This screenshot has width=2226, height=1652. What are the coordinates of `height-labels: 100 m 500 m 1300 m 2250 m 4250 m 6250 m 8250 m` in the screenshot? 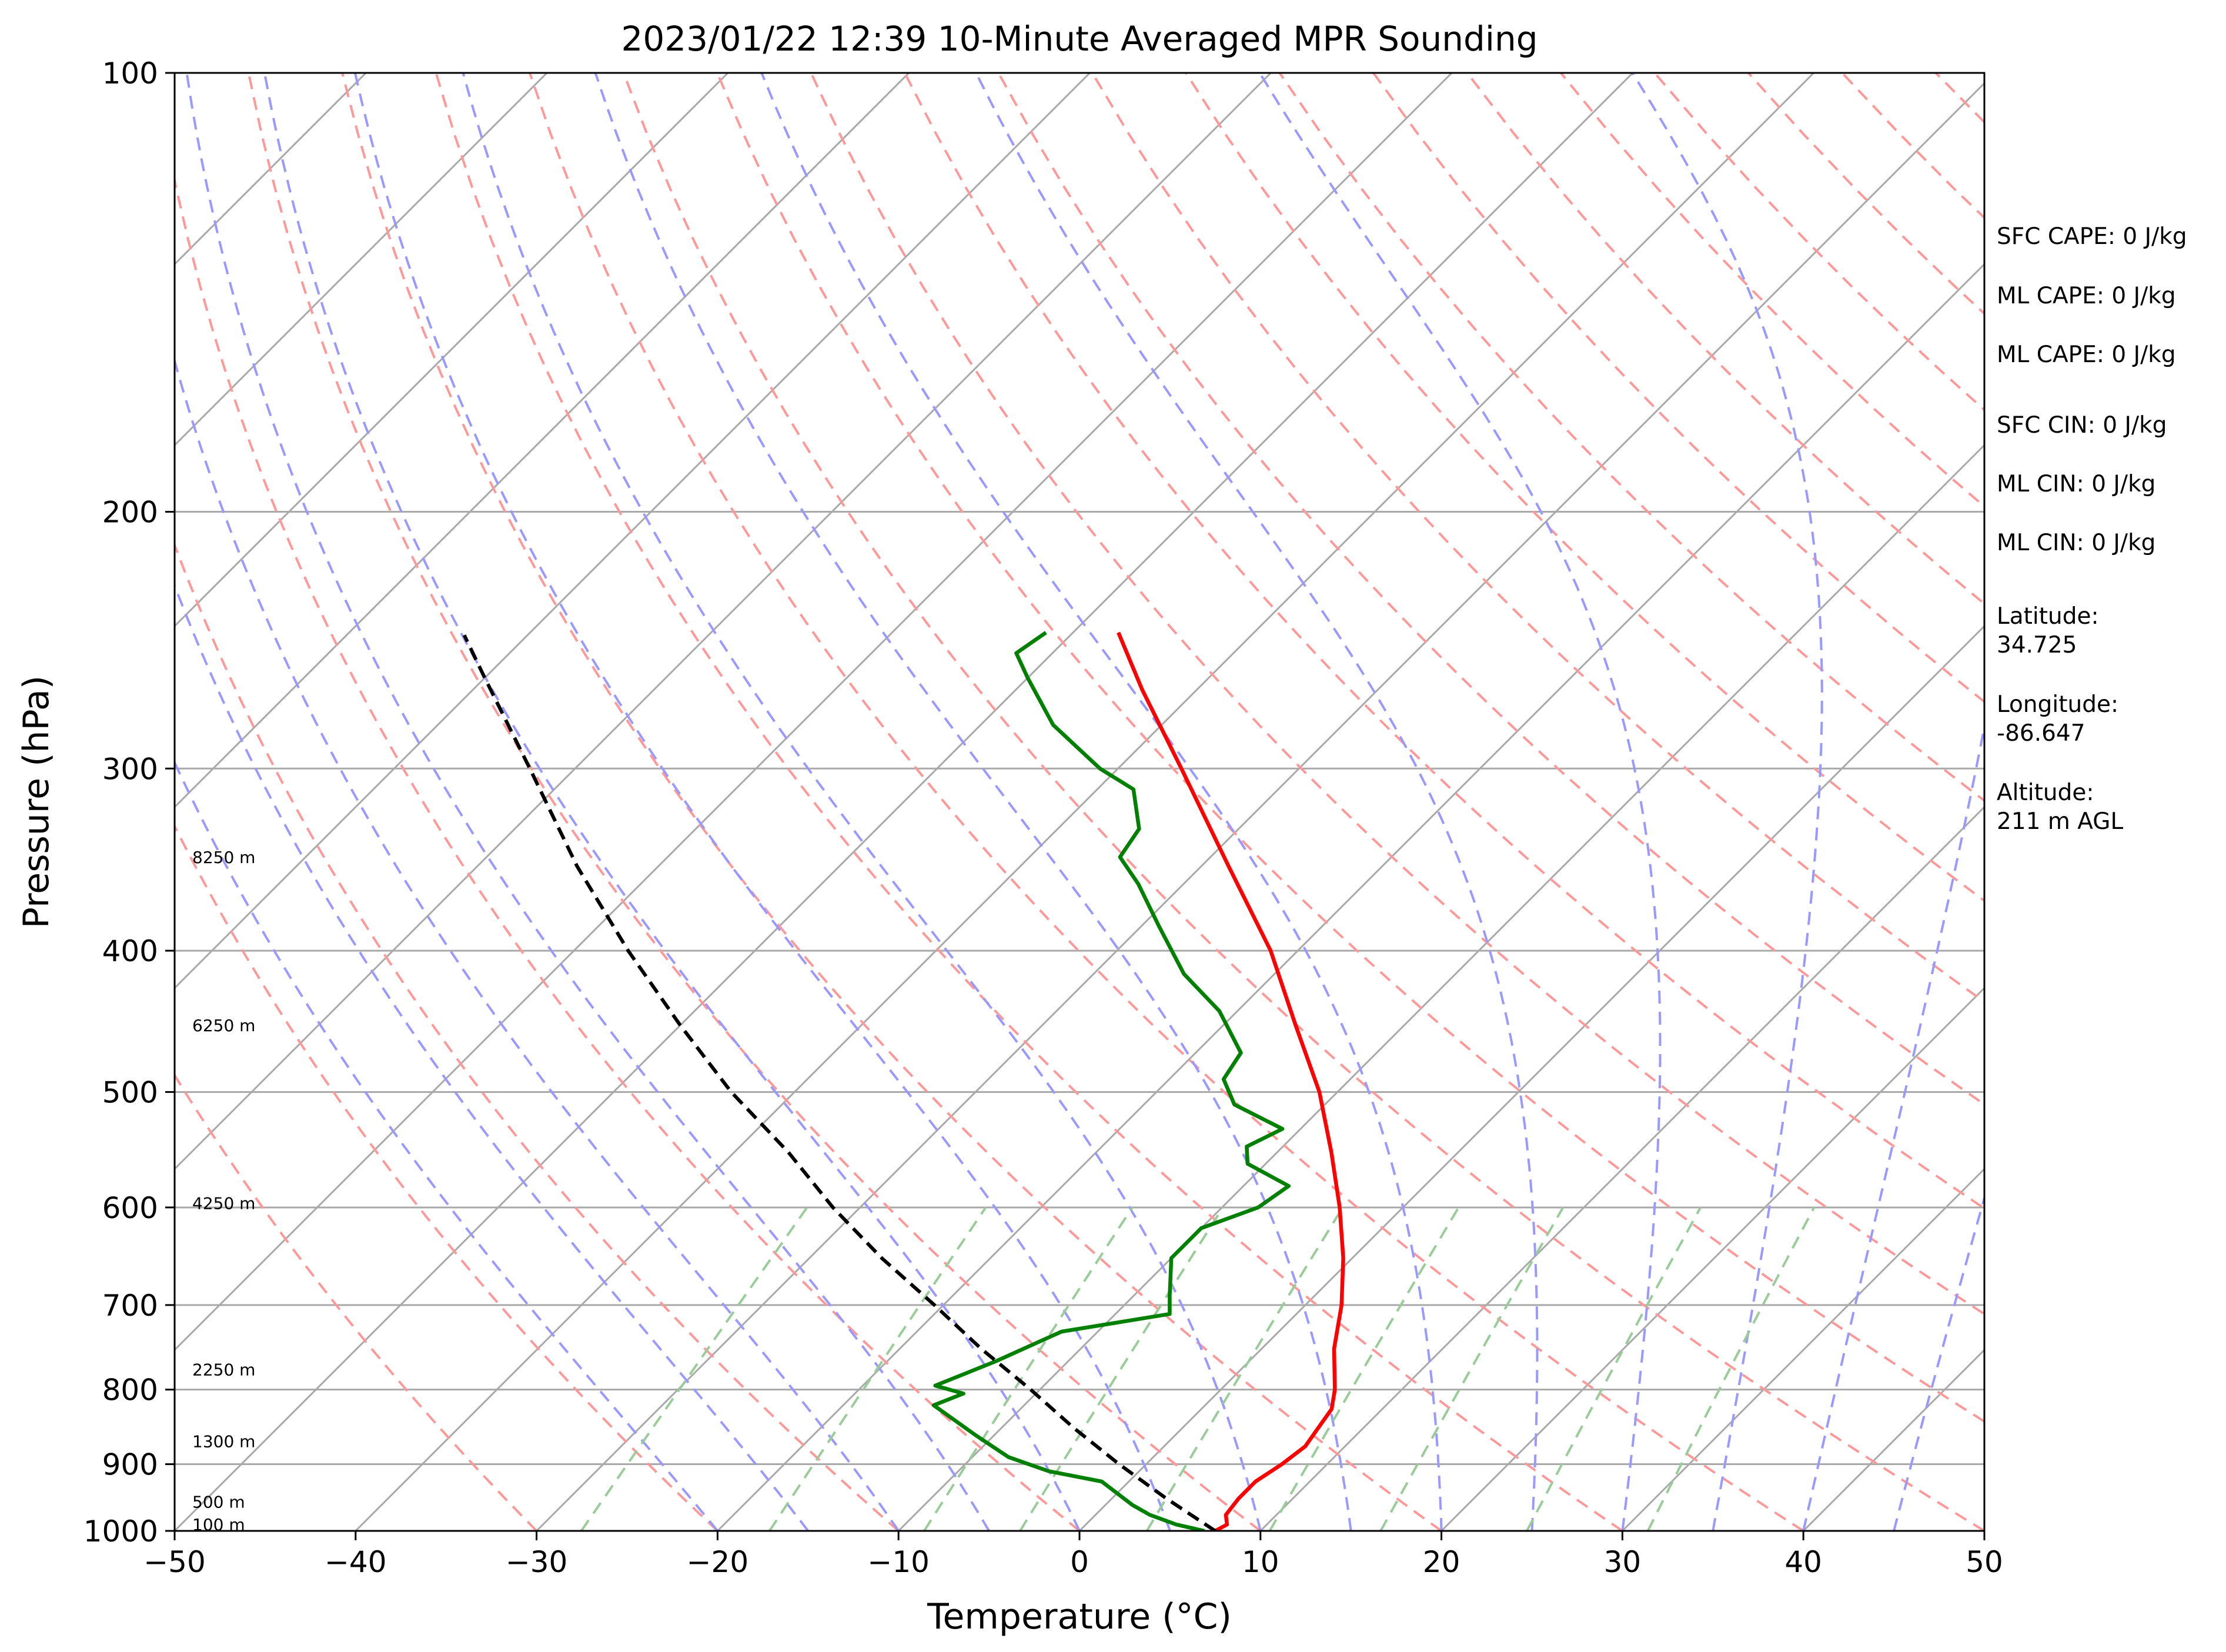 It's located at (224, 1191).